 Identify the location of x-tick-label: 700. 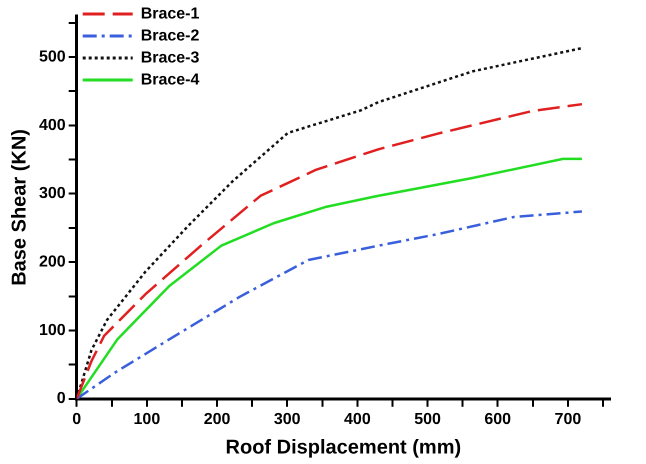
(568, 419).